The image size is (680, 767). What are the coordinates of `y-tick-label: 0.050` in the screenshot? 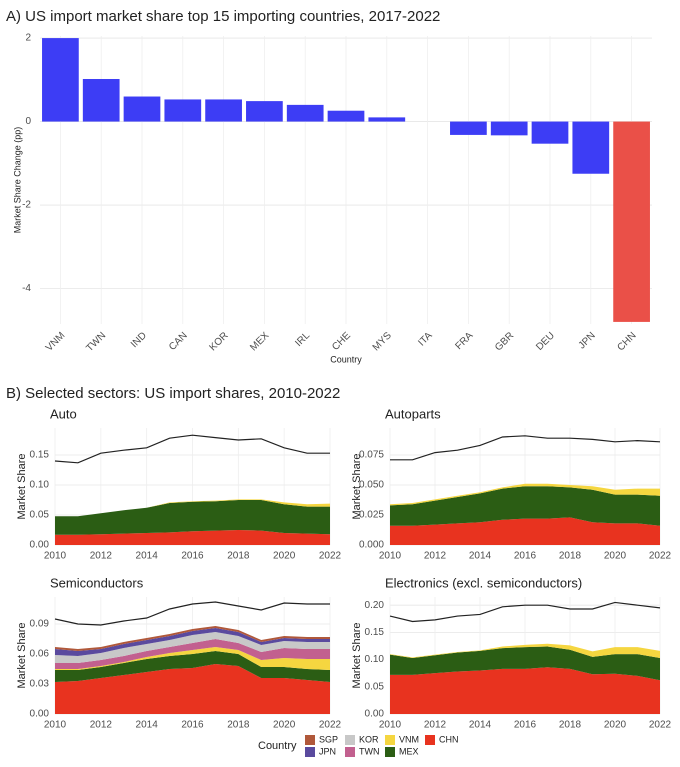 It's located at (371, 485).